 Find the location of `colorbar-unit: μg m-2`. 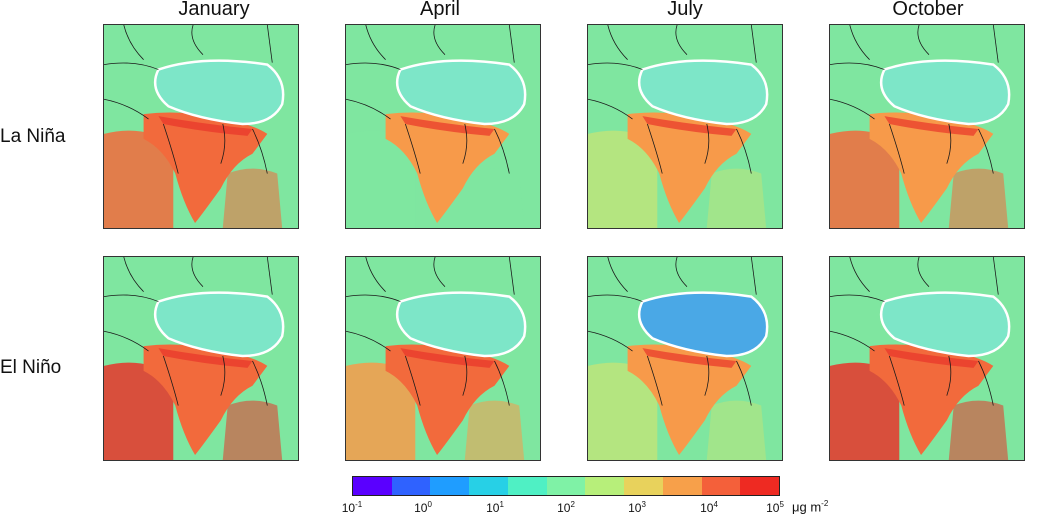

colorbar-unit: μg m-2 is located at coordinates (810, 507).